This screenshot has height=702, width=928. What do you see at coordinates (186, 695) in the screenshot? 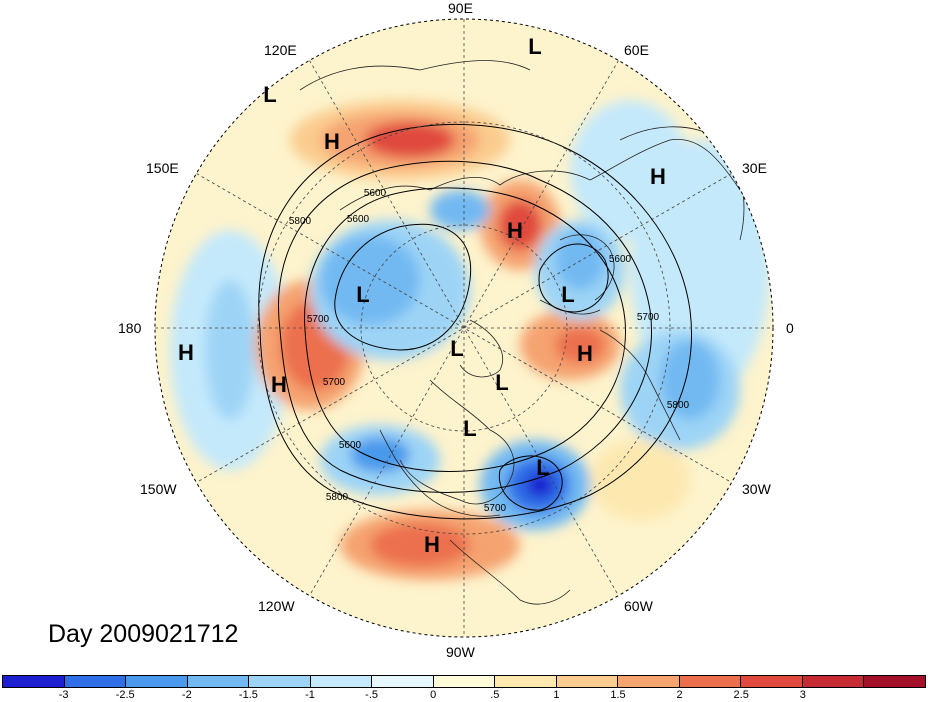
I see `colorbar-tick-label: -2` at bounding box center [186, 695].